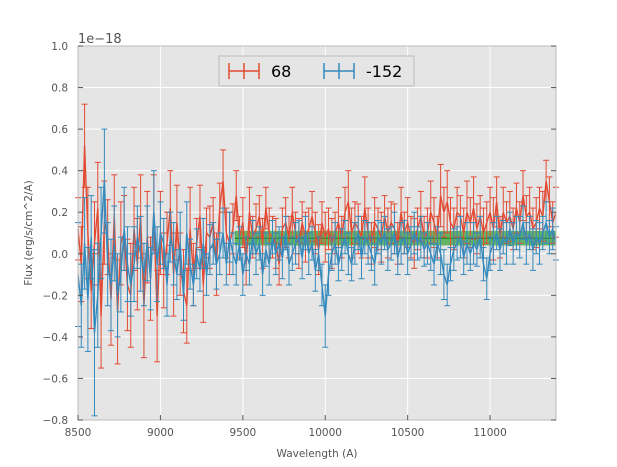 The height and width of the screenshot is (467, 617). I want to click on x-tick-label: 9500, so click(242, 433).